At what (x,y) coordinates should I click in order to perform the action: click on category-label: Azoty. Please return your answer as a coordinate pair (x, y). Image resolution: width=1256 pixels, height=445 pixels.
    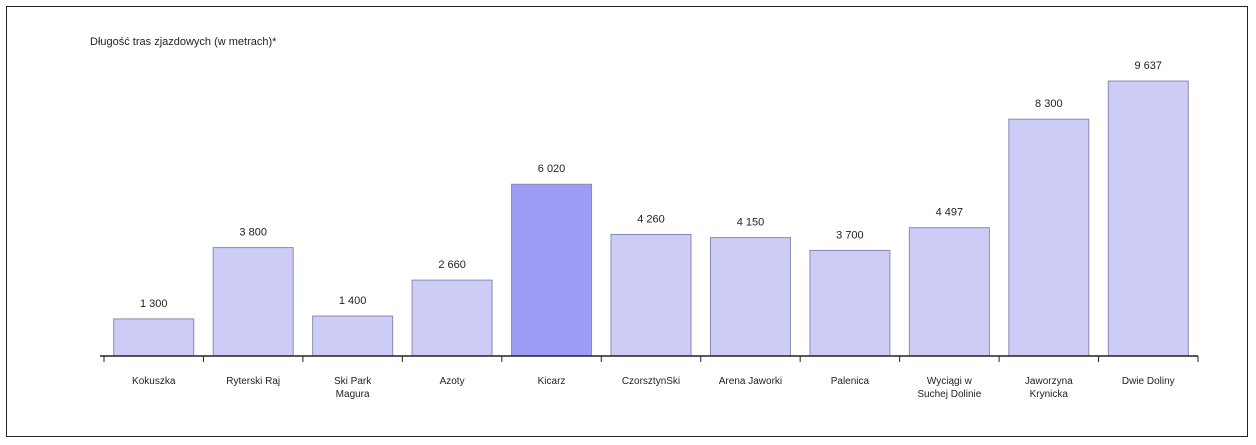
    Looking at the image, I should click on (452, 381).